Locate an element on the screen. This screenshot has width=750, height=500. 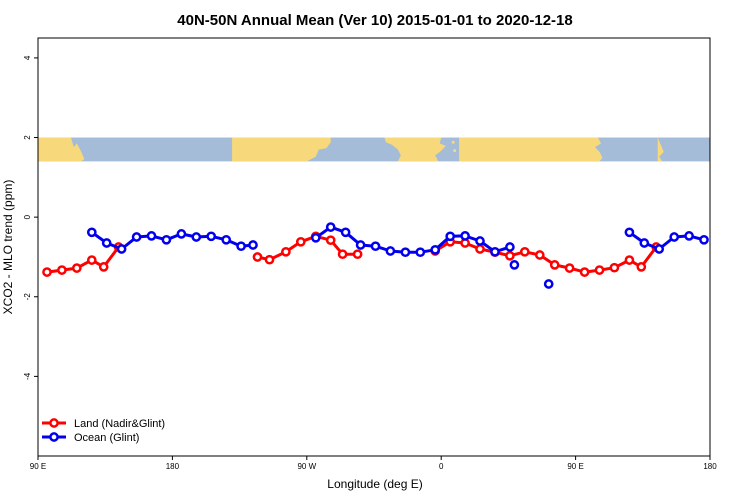
y-tick-label: 0 is located at coordinates (27, 216).